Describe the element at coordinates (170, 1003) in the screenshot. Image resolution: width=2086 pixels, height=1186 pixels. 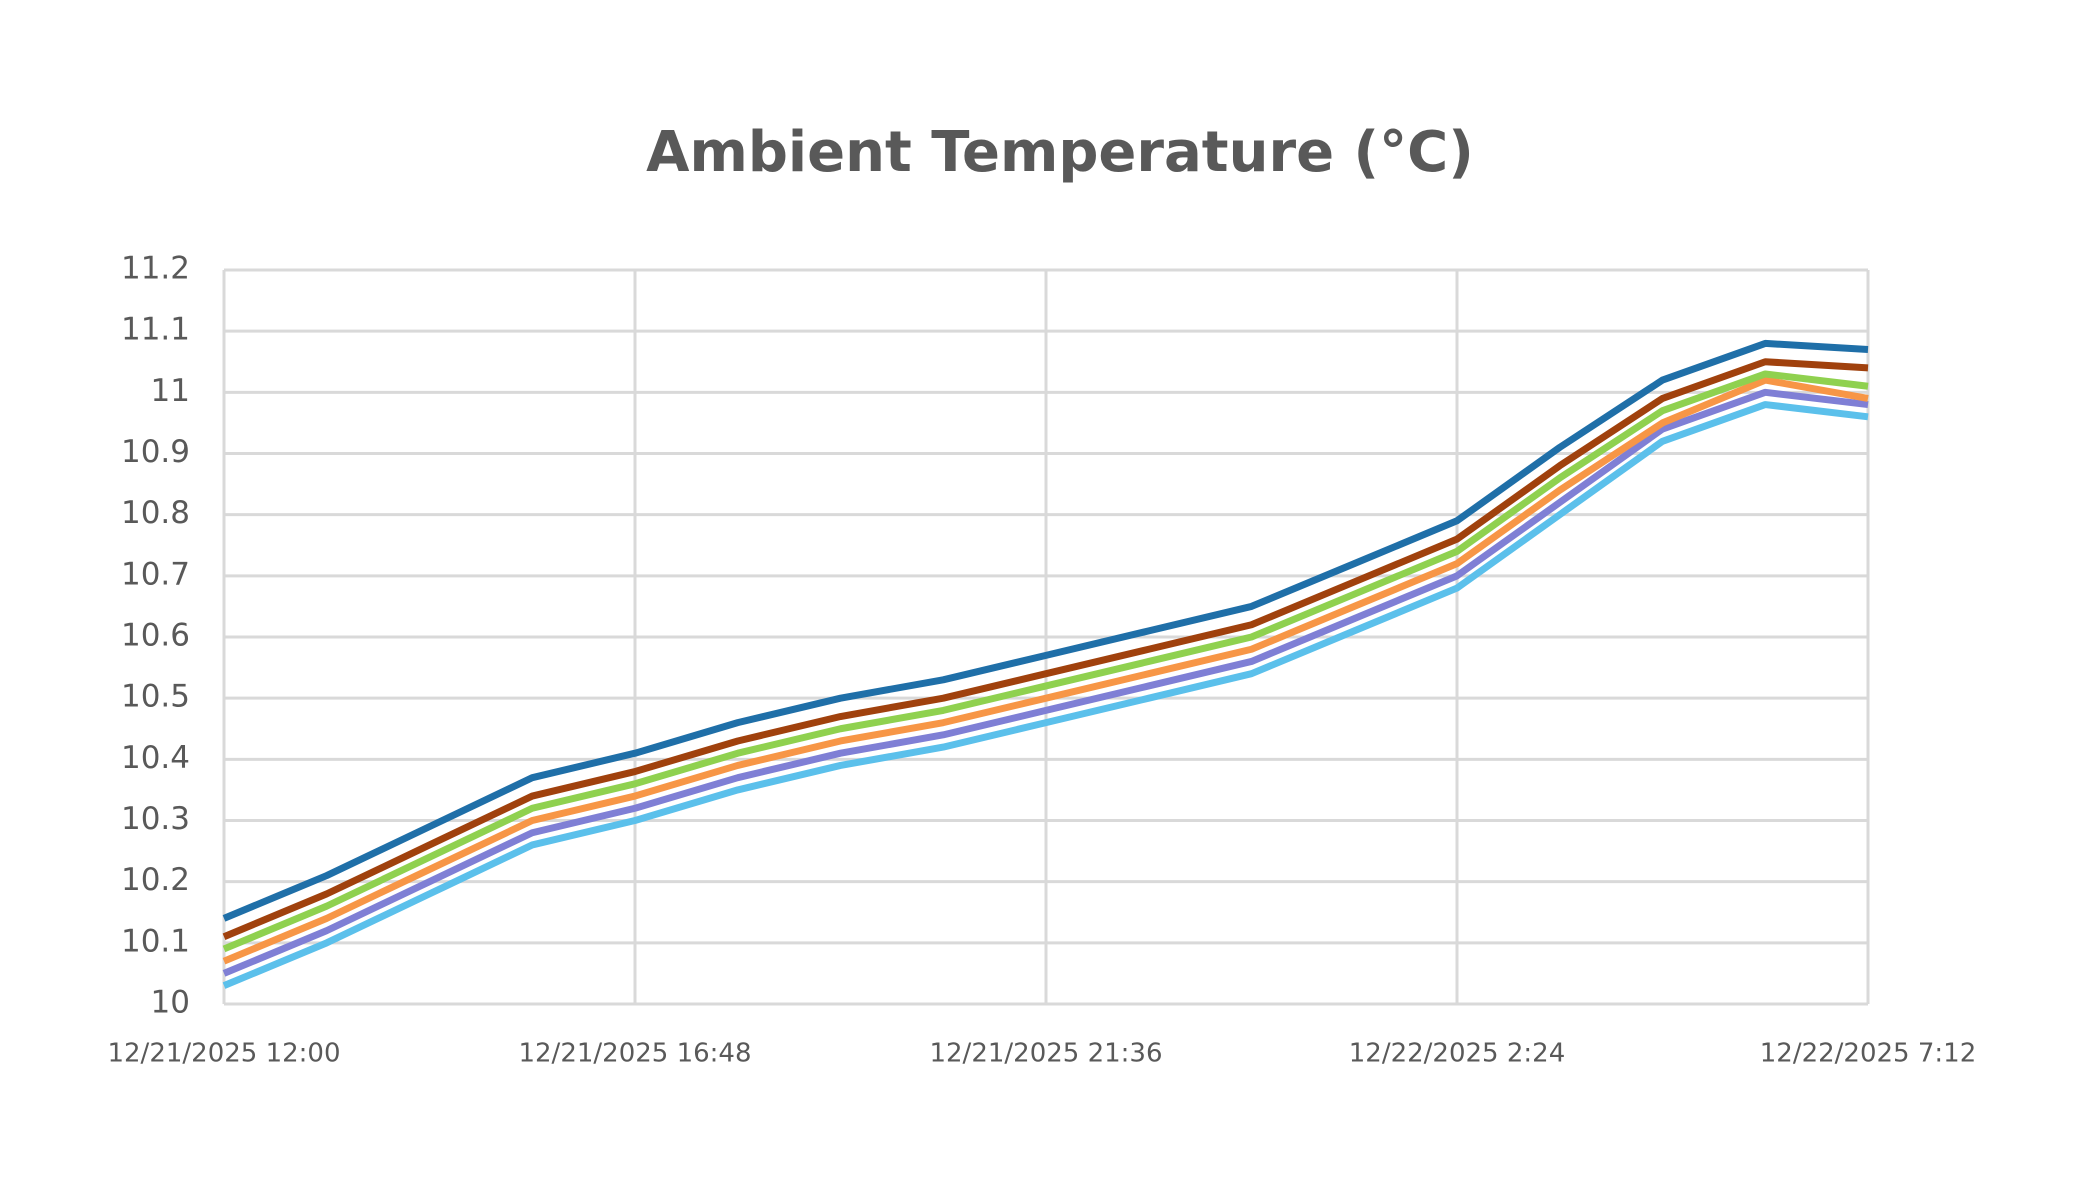
I see `y-tick-label: 10` at that location.